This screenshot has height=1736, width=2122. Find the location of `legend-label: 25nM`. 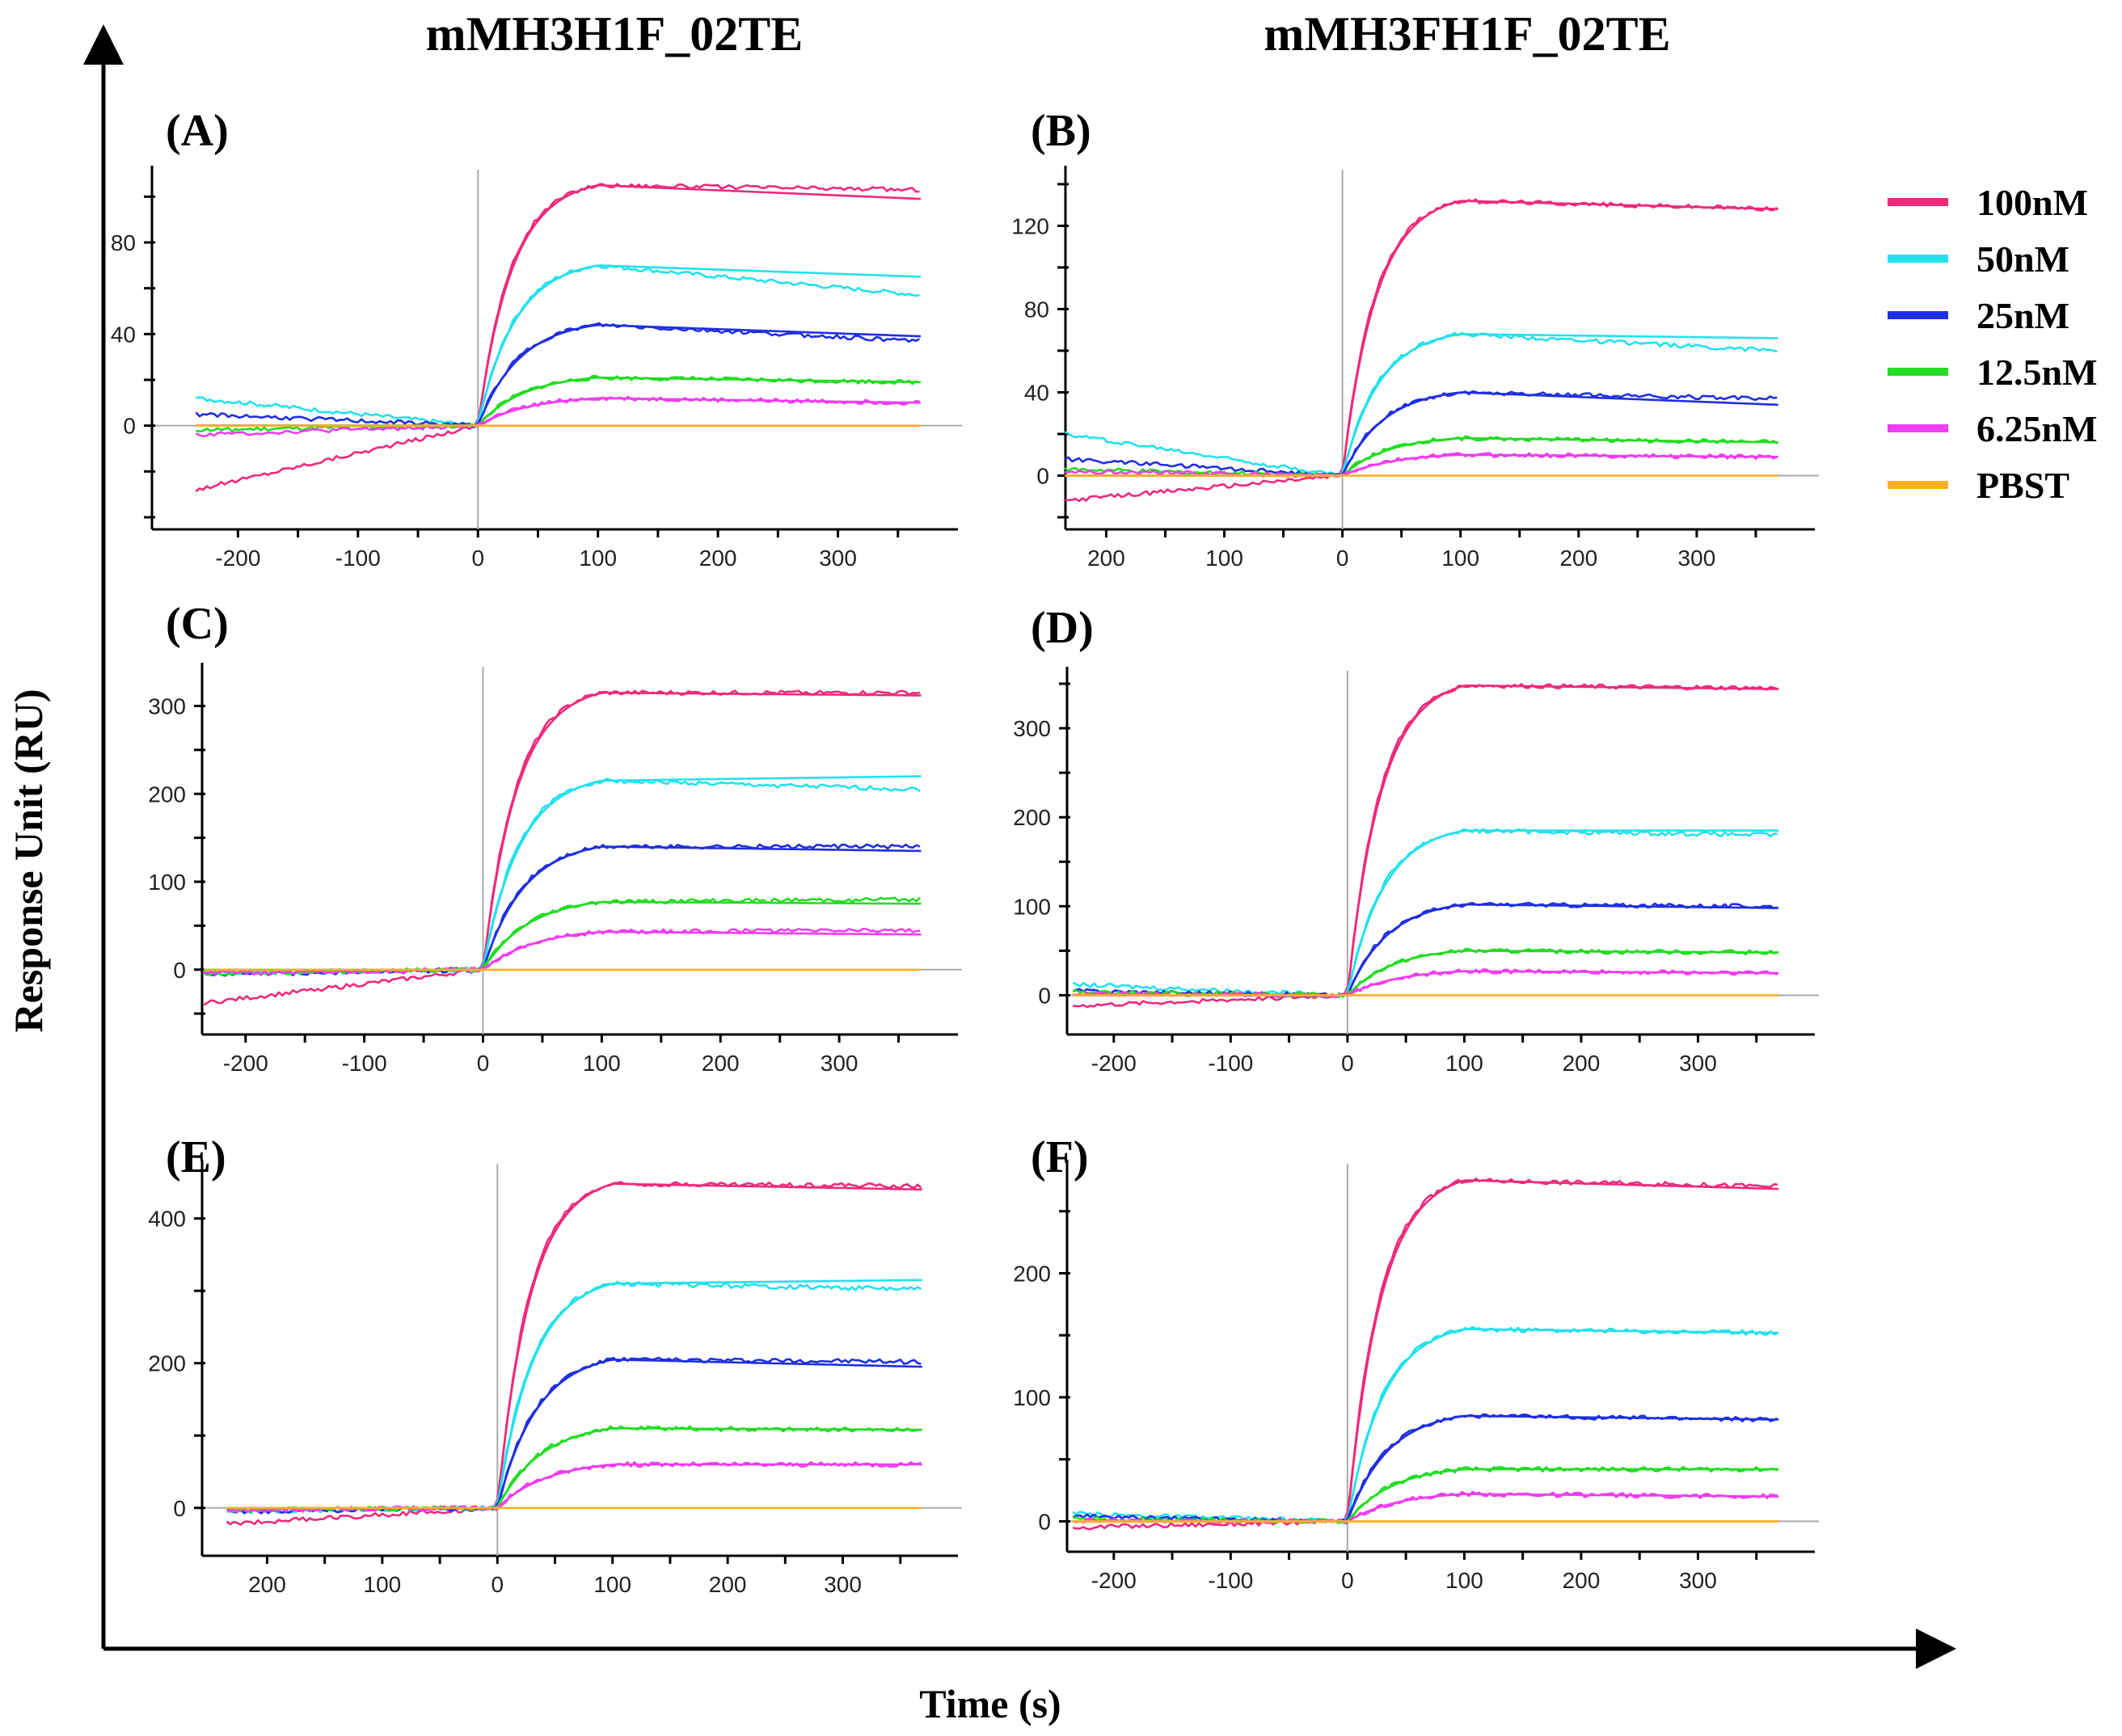

legend-label: 25nM is located at coordinates (2022, 315).